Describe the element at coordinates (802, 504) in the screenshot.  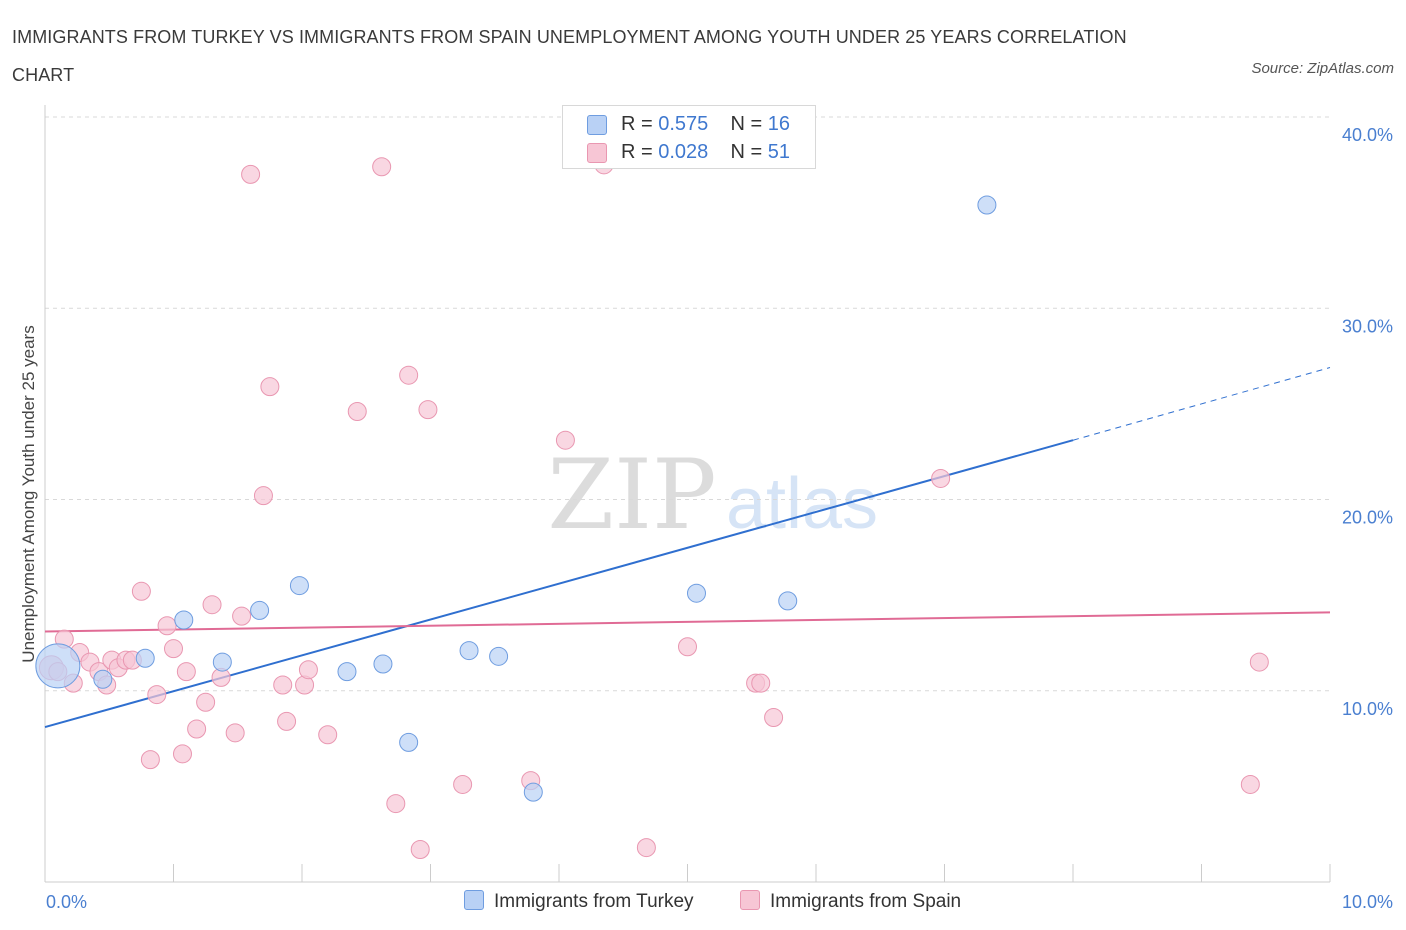
I see `watermark-atlas: atlas` at that location.